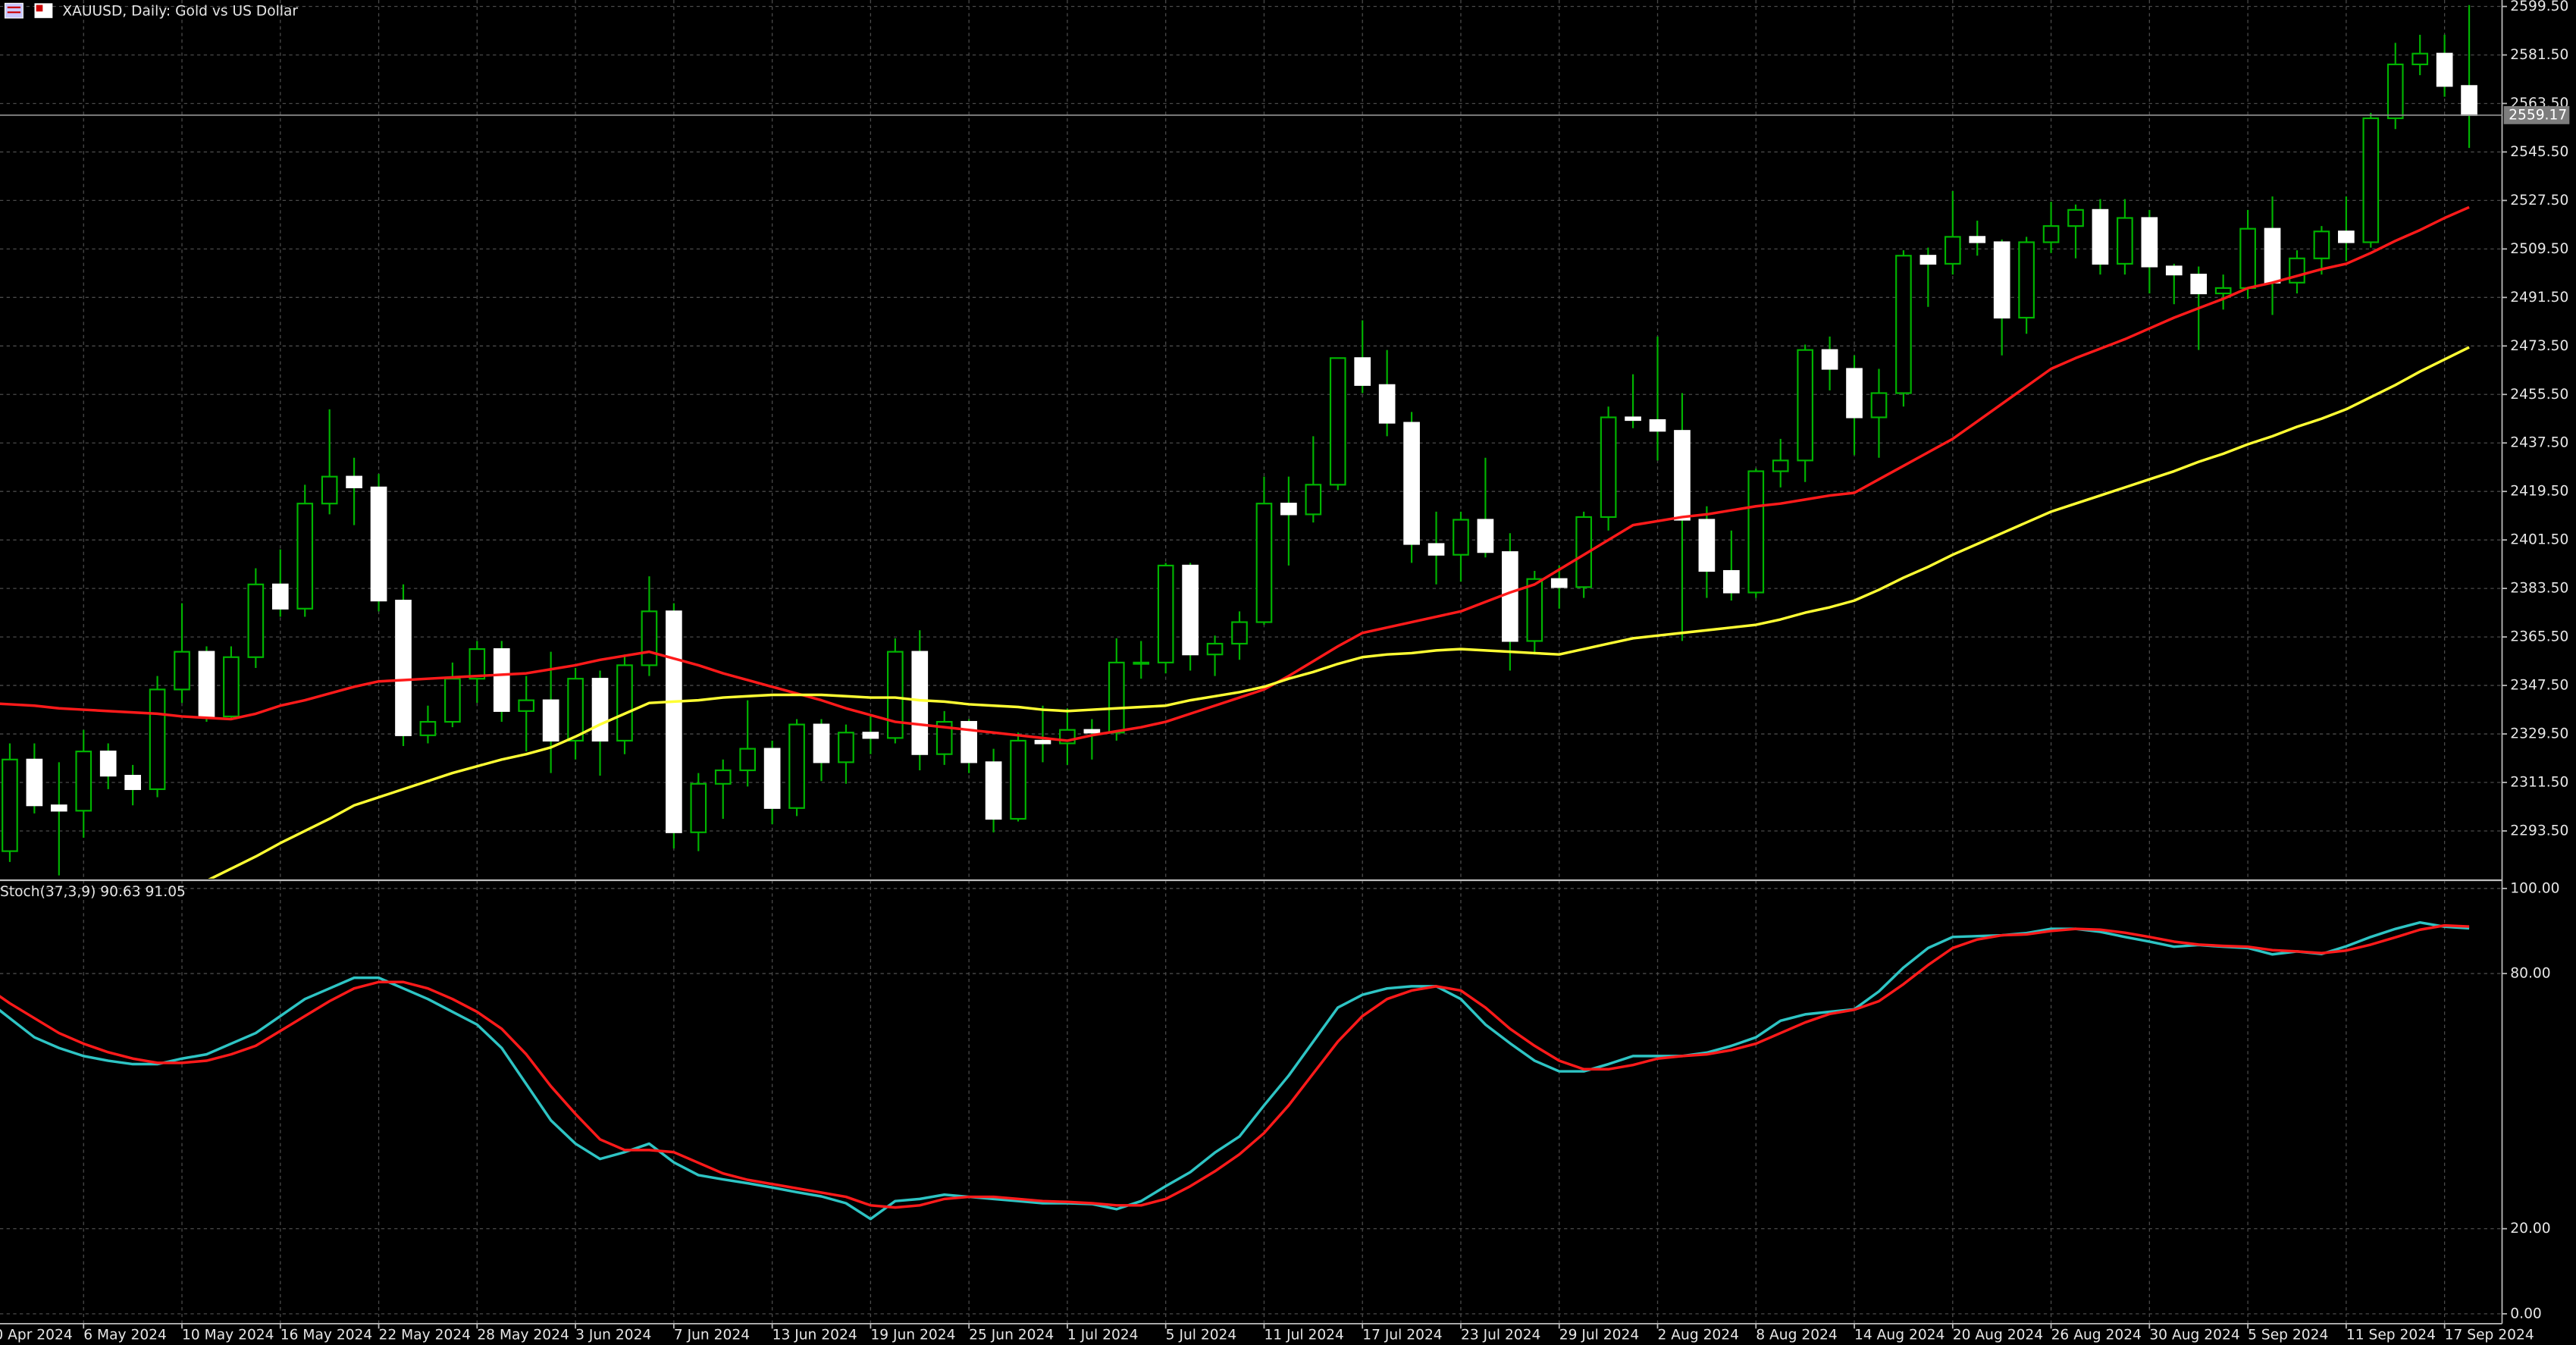  Describe the element at coordinates (2539, 492) in the screenshot. I see `y-tick-label: 2419.50` at that location.